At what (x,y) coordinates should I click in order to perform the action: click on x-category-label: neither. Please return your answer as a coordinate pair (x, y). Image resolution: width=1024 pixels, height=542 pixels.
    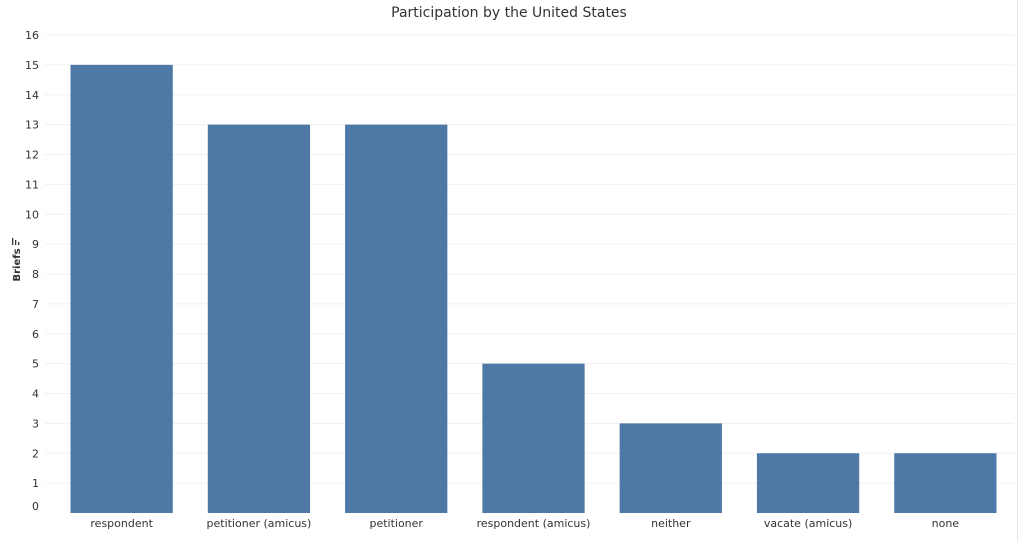
    Looking at the image, I should click on (671, 523).